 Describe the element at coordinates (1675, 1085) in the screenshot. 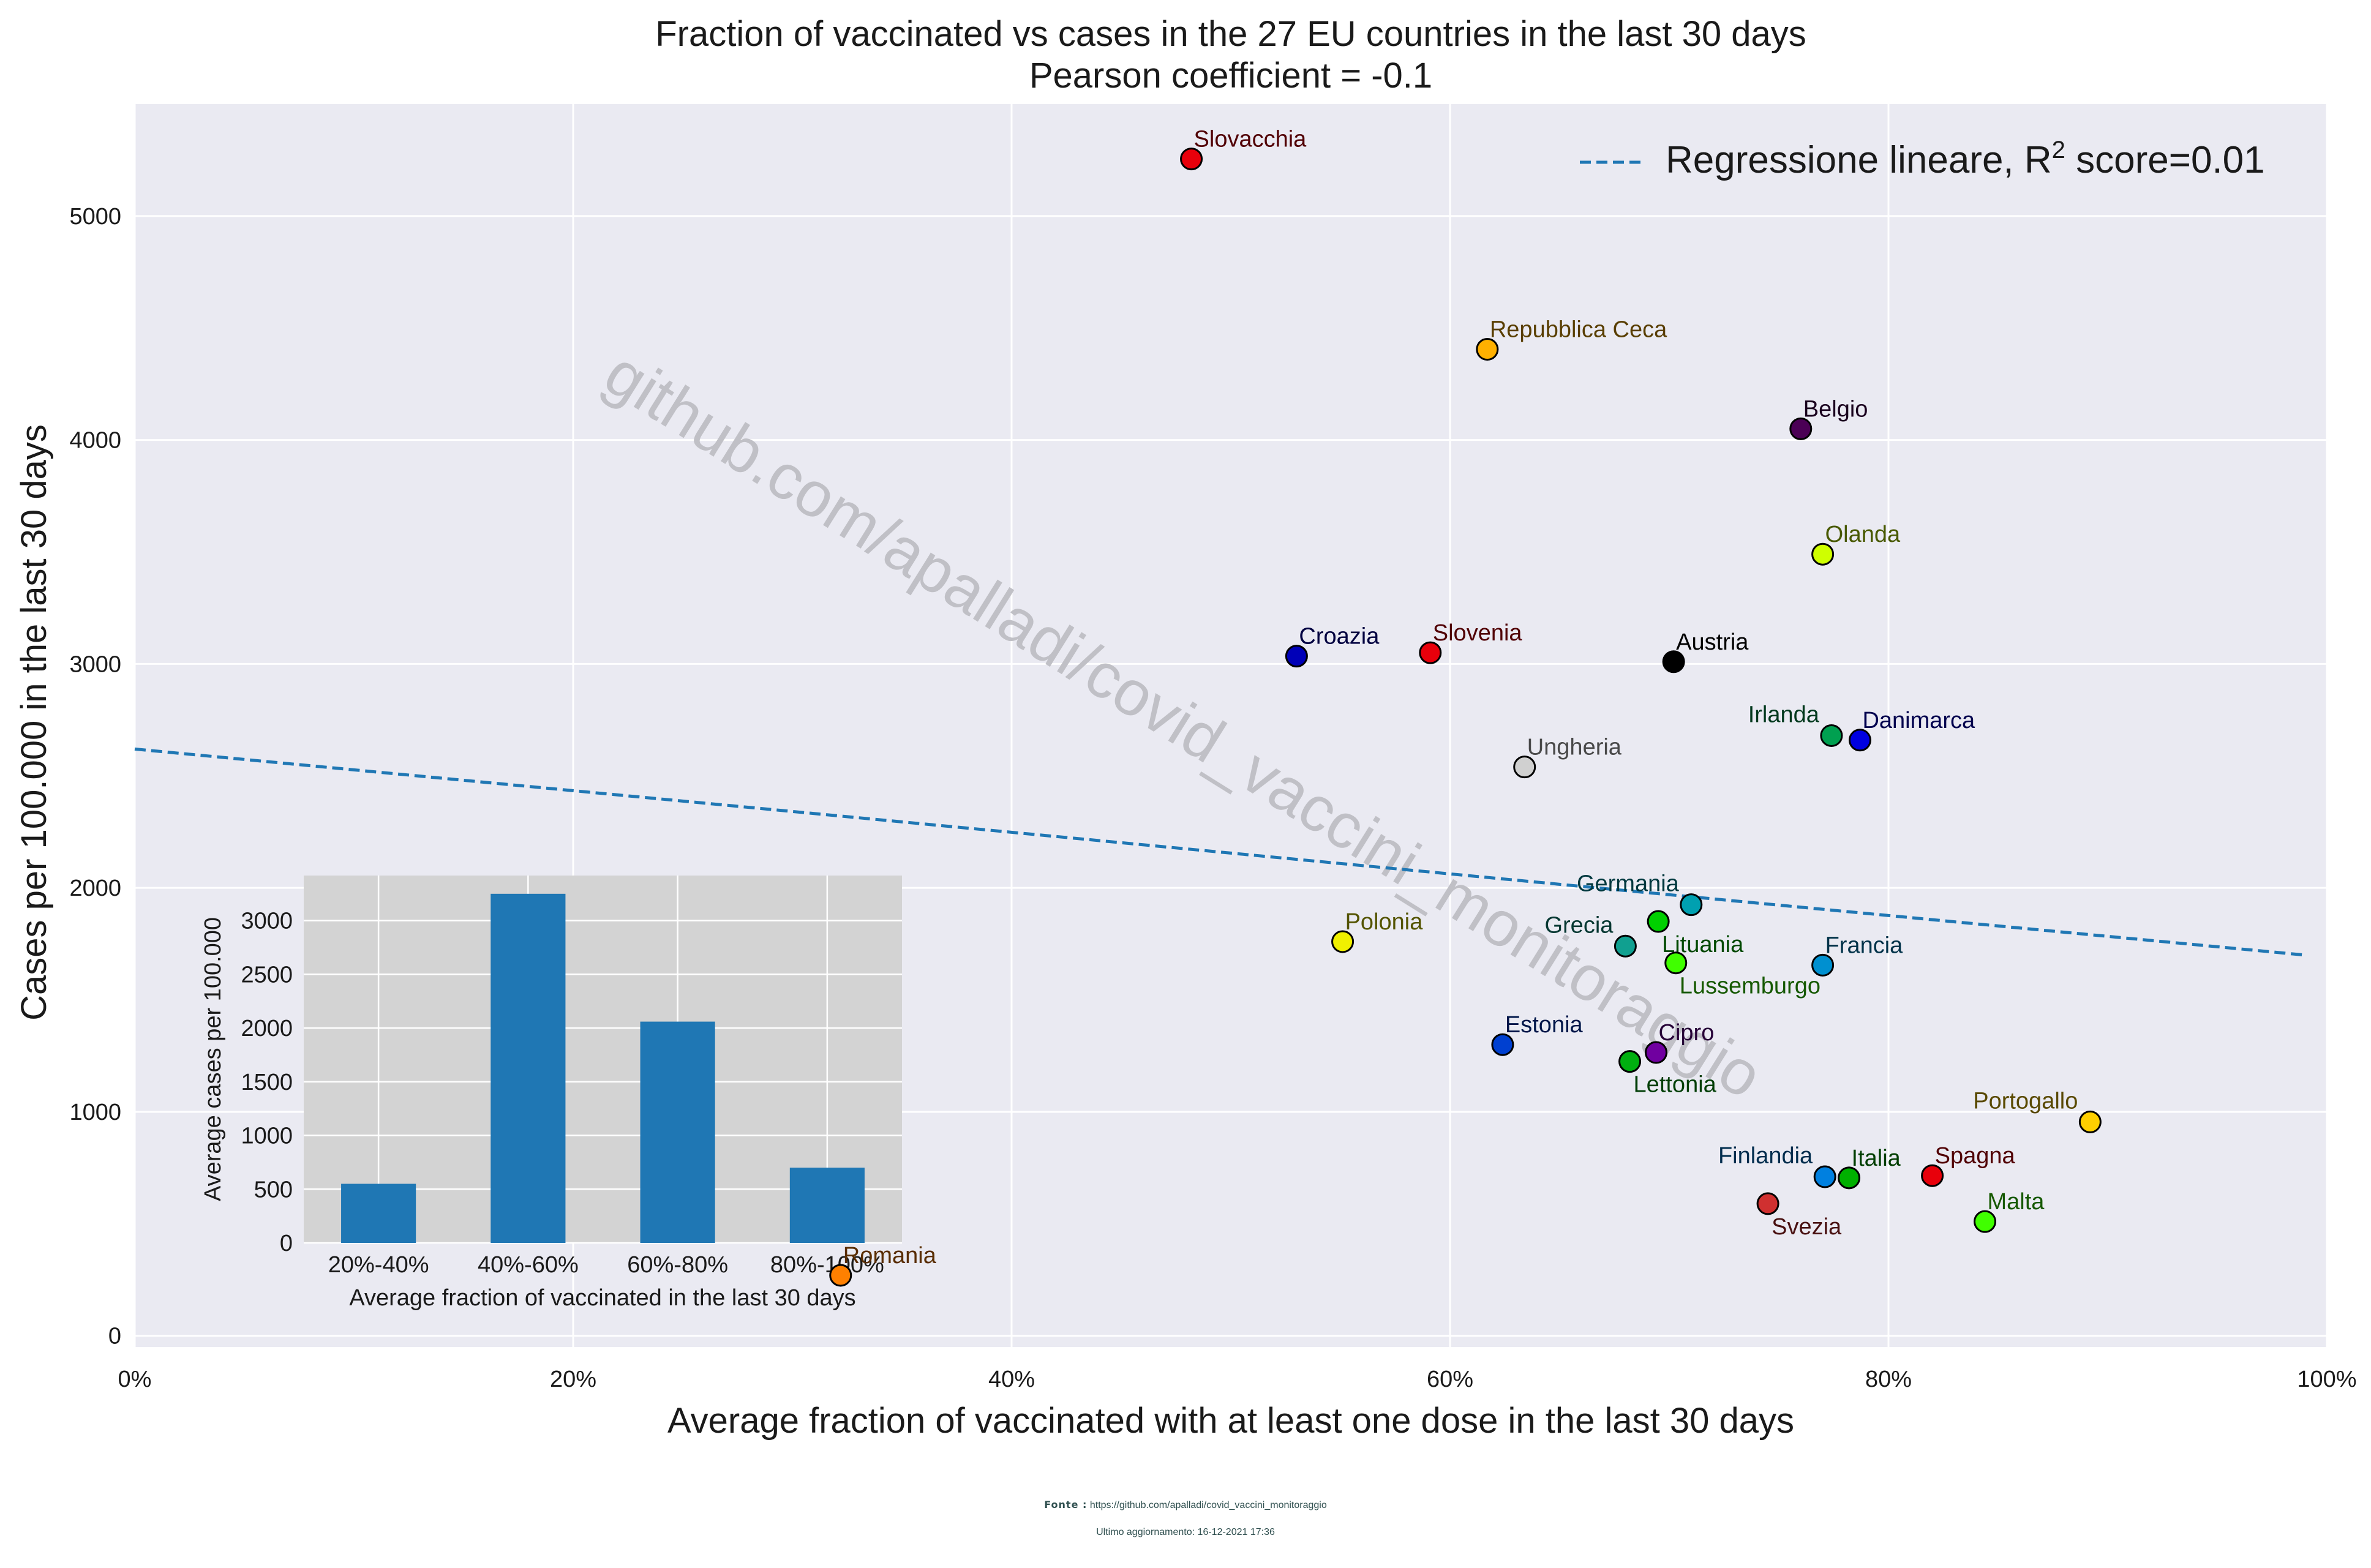

I see `point-label: Lettonia` at that location.